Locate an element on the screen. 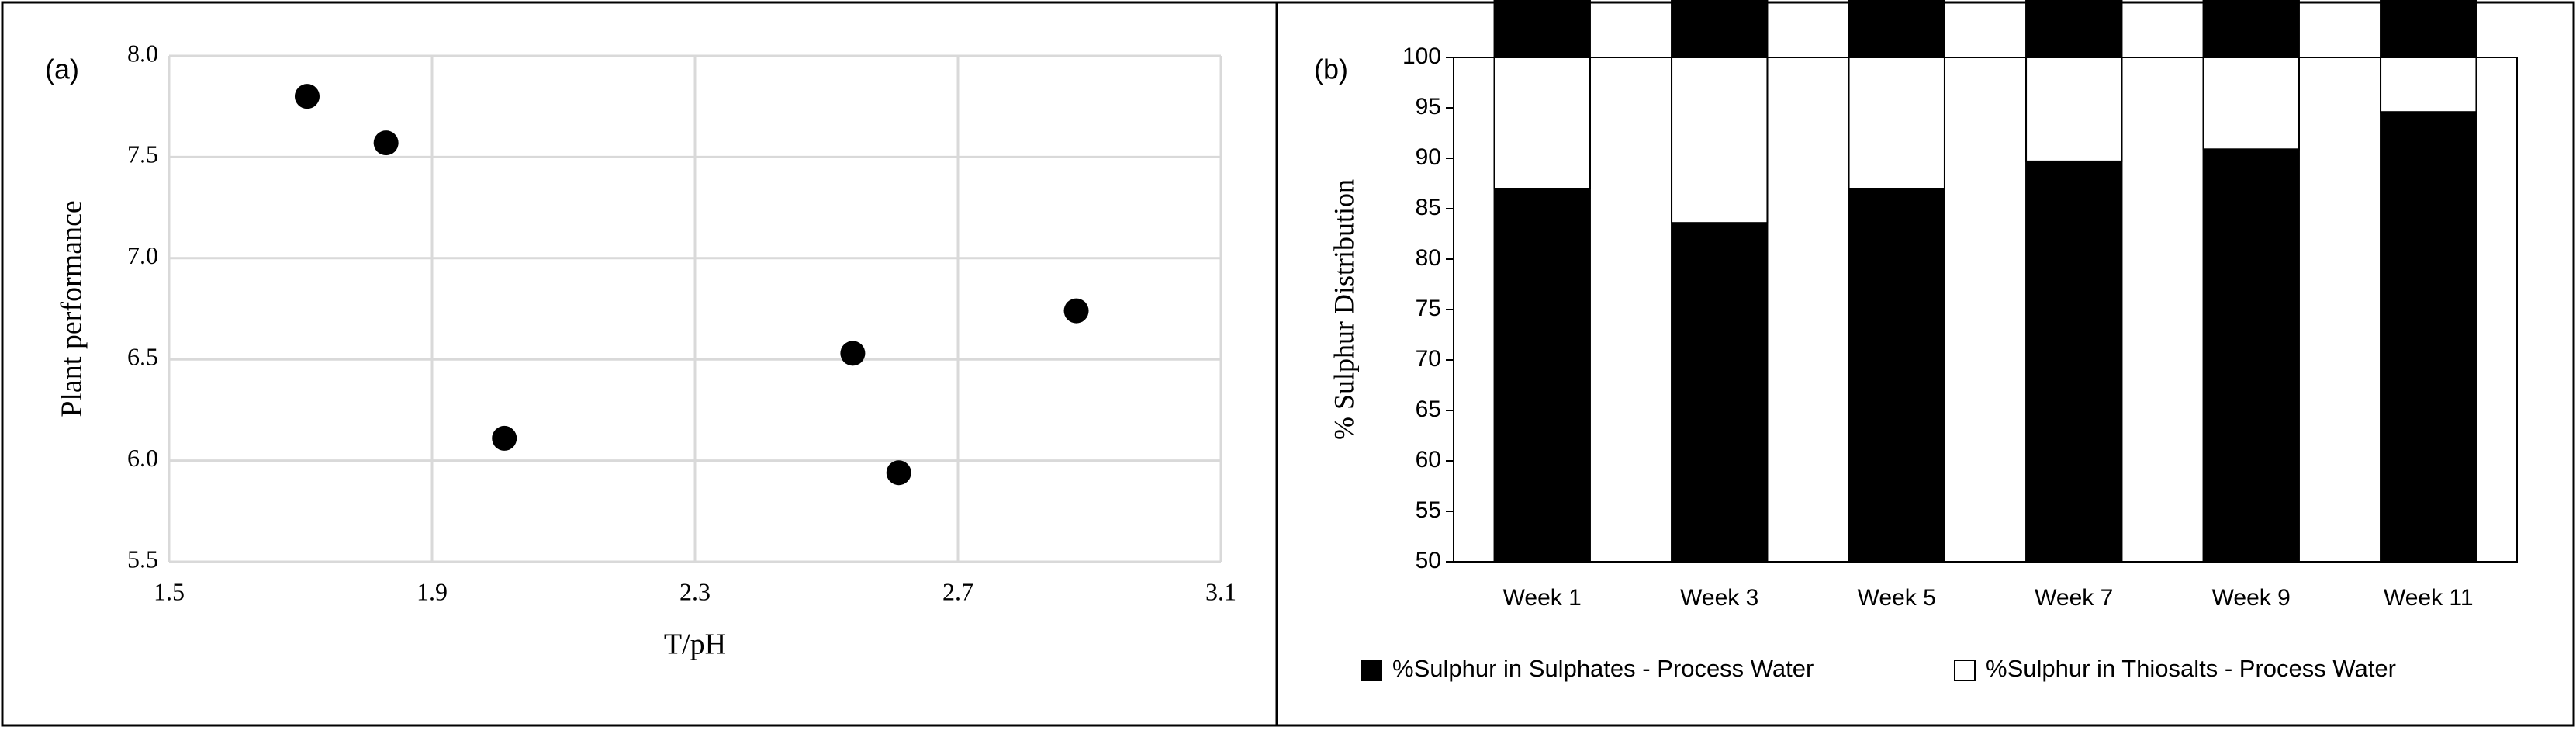 This screenshot has width=2576, height=734. x-tick-label: Week 9 is located at coordinates (2251, 598).